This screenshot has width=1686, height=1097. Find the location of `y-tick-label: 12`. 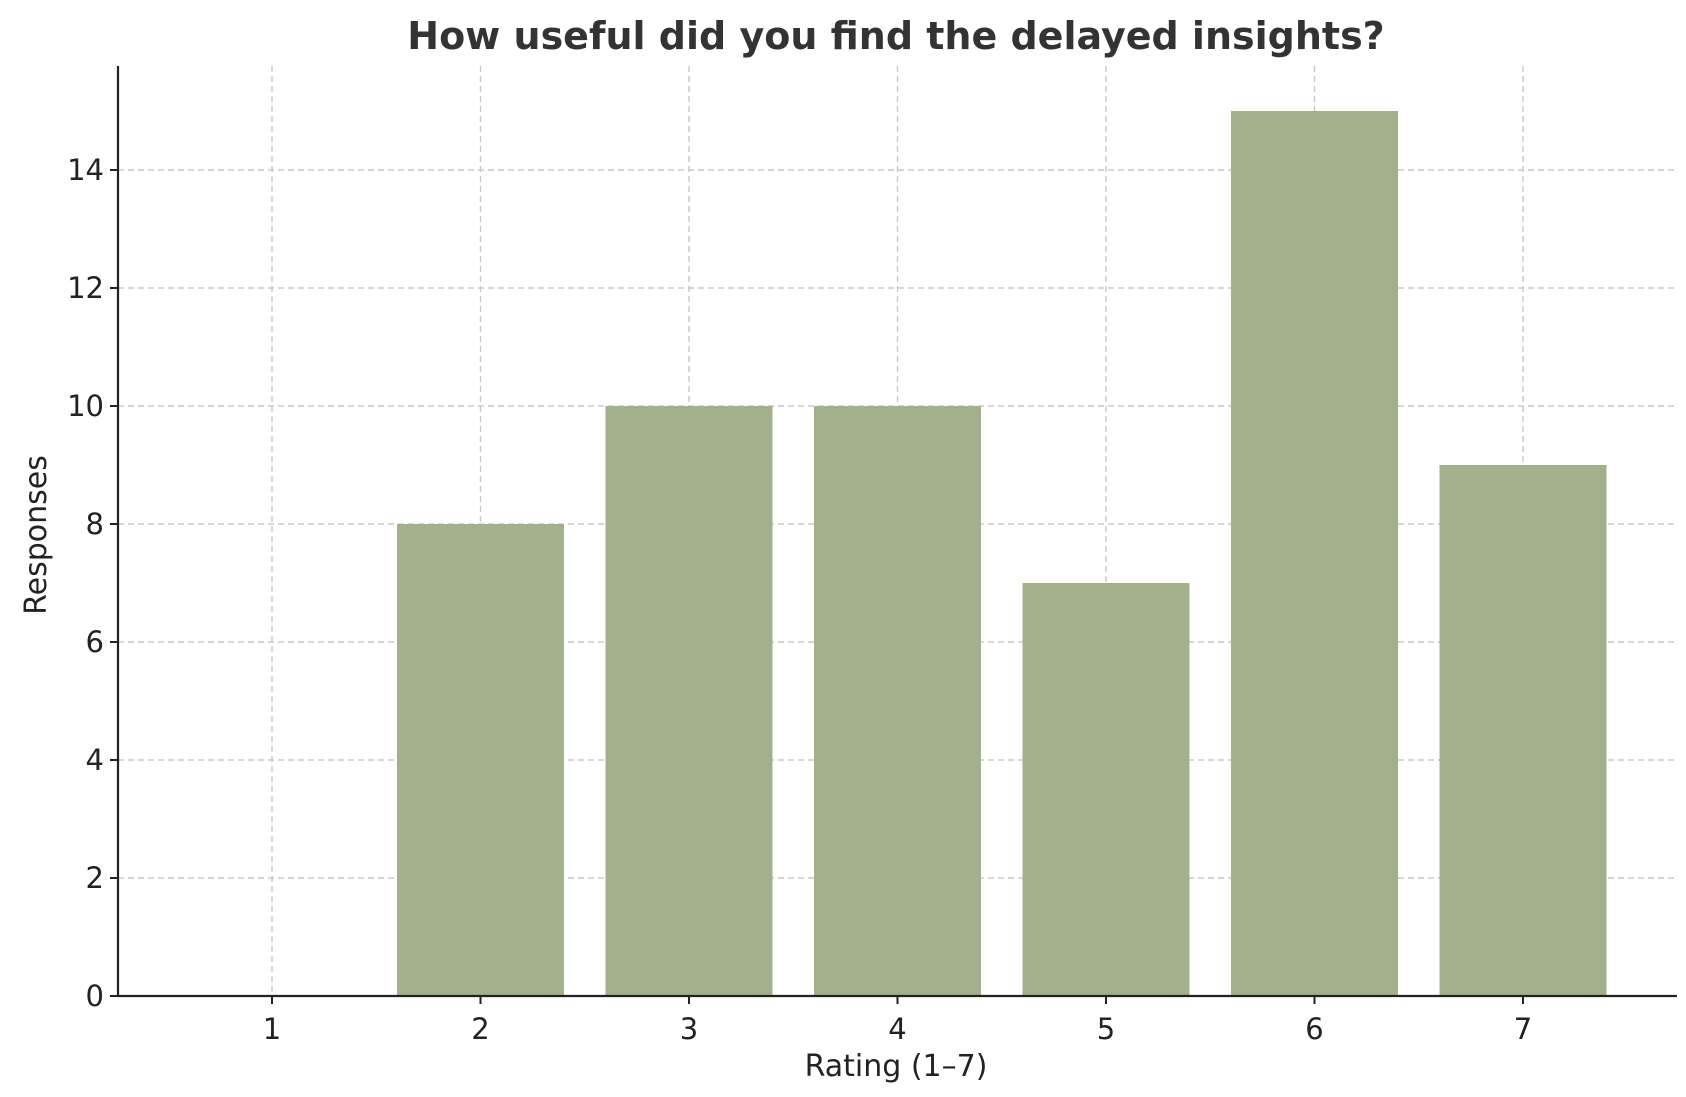

y-tick-label: 12 is located at coordinates (85, 288).